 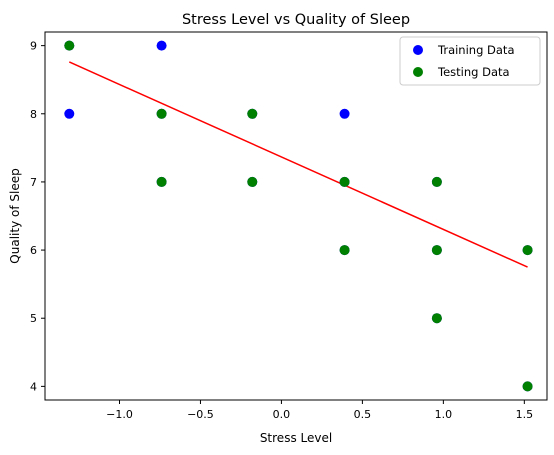 What do you see at coordinates (296, 438) in the screenshot?
I see `x-axis-label: Stress Level` at bounding box center [296, 438].